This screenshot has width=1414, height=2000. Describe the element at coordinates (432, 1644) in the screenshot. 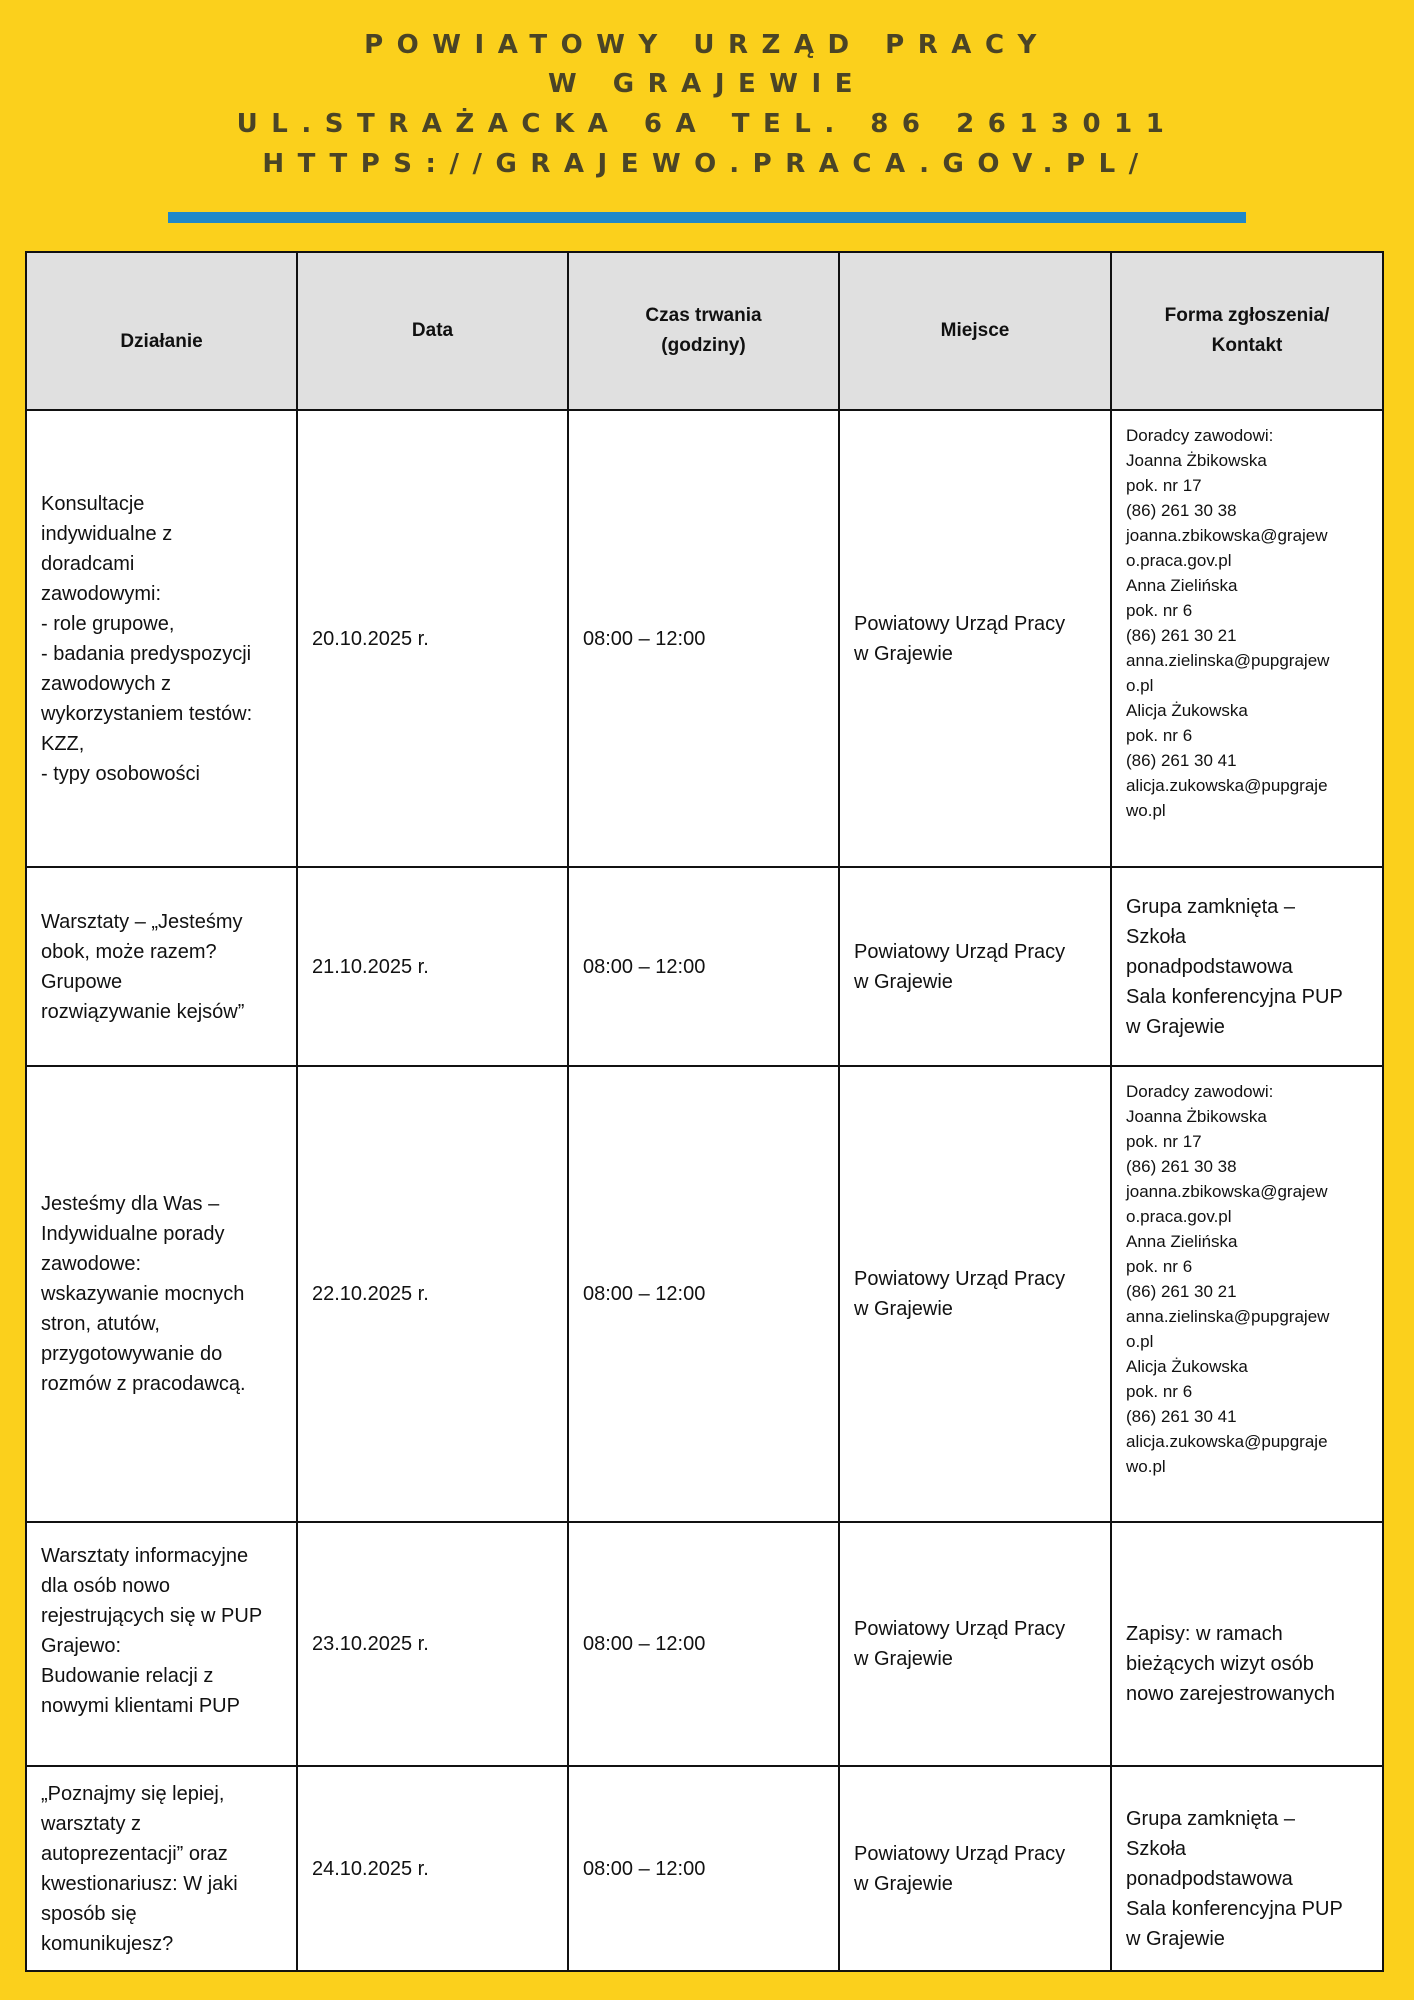

I see `cell-date: 23.10.2025 r.` at that location.